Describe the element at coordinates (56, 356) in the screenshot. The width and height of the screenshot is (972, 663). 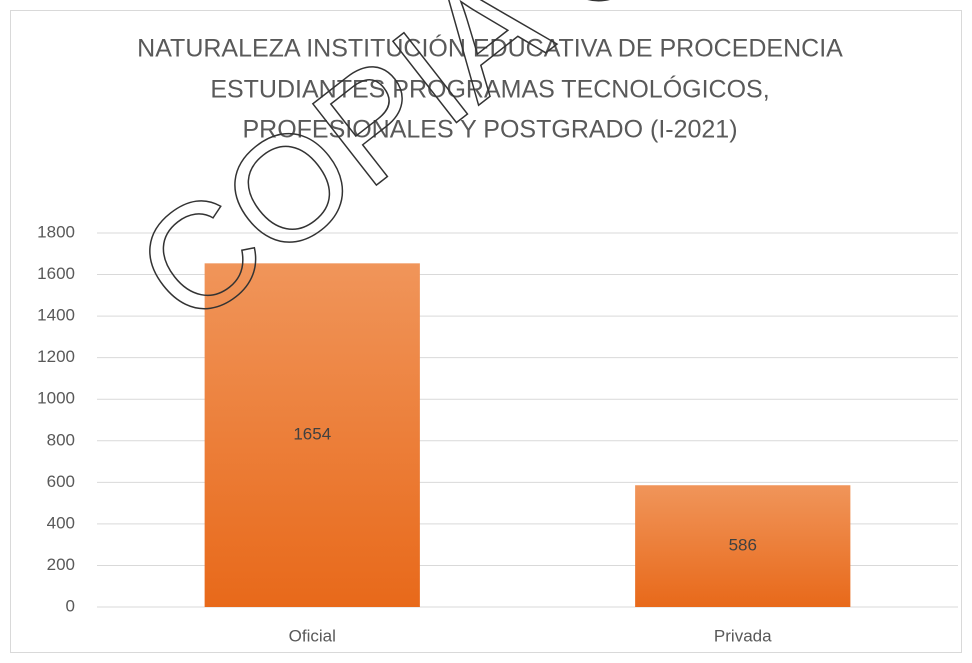
I see `y-tick-label: 1200` at that location.